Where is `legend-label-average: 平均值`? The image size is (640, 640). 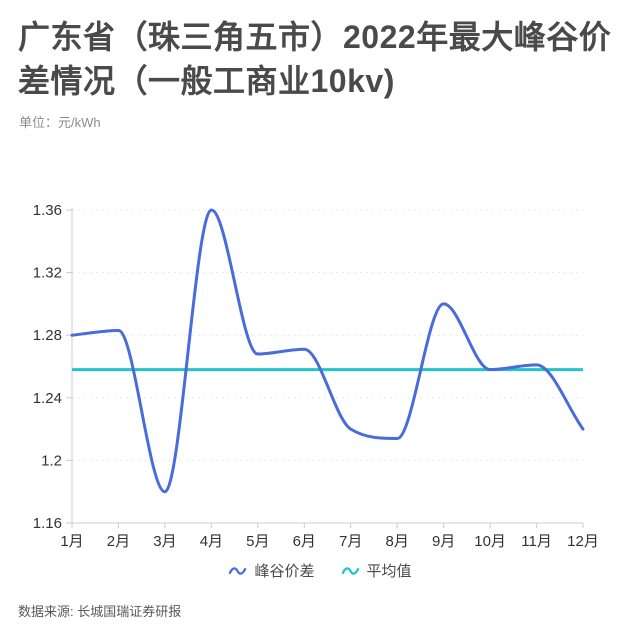
legend-label-average: 平均值 is located at coordinates (389, 571).